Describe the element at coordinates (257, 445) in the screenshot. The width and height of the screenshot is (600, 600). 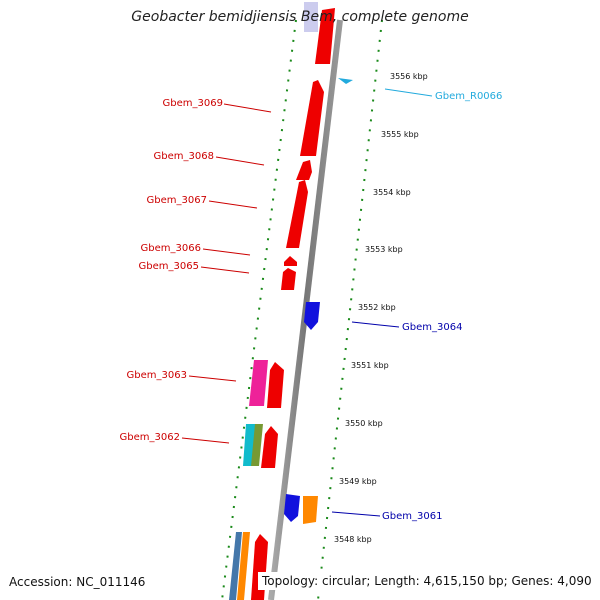
I see `gene-gbem-3062-olive` at that location.